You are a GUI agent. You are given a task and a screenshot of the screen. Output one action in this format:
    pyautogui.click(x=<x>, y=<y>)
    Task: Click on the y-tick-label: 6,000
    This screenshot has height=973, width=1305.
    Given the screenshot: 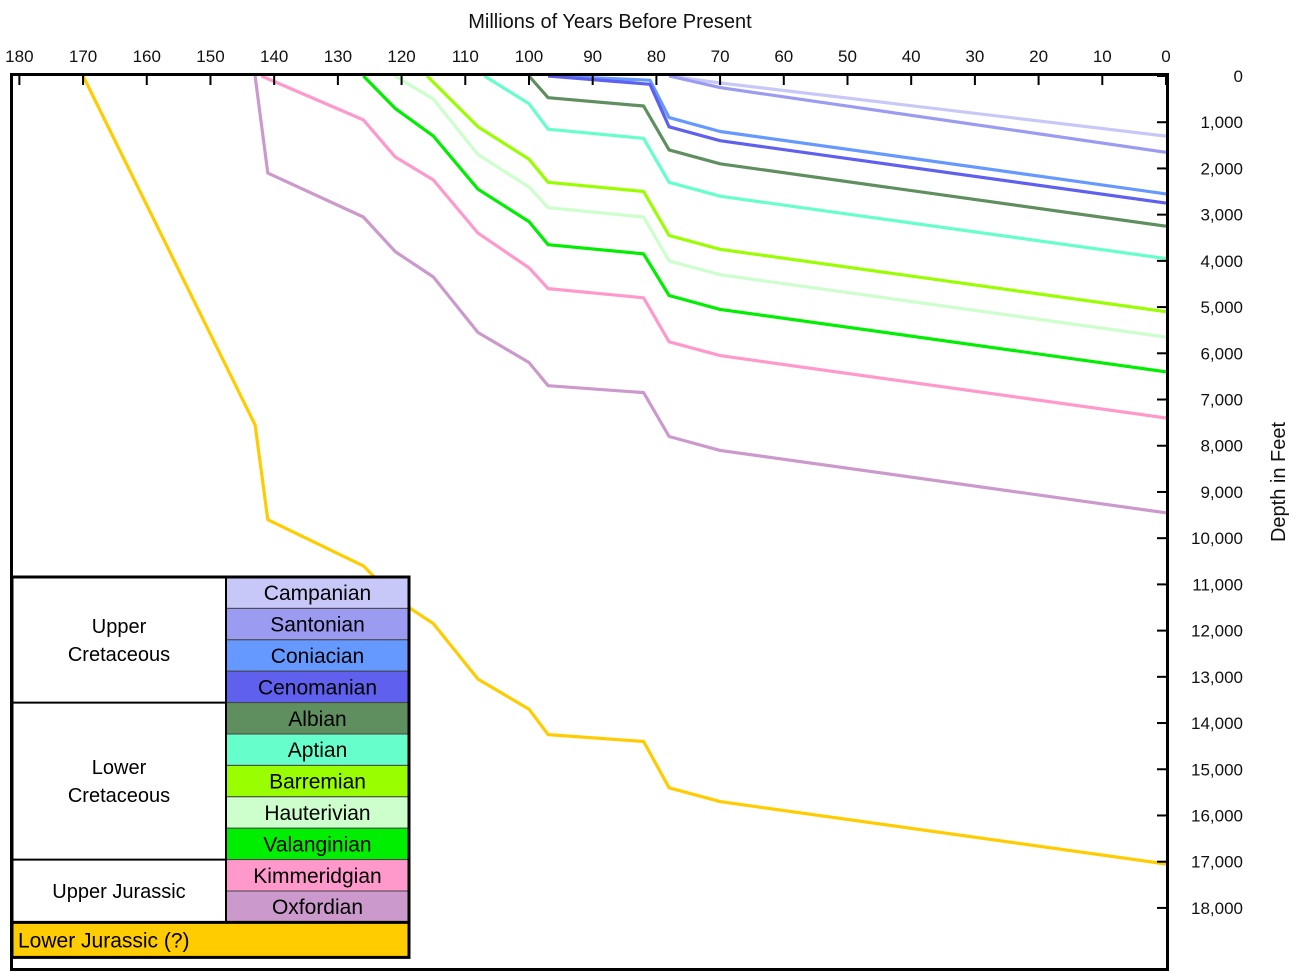 What is the action you would take?
    pyautogui.click(x=1221, y=353)
    